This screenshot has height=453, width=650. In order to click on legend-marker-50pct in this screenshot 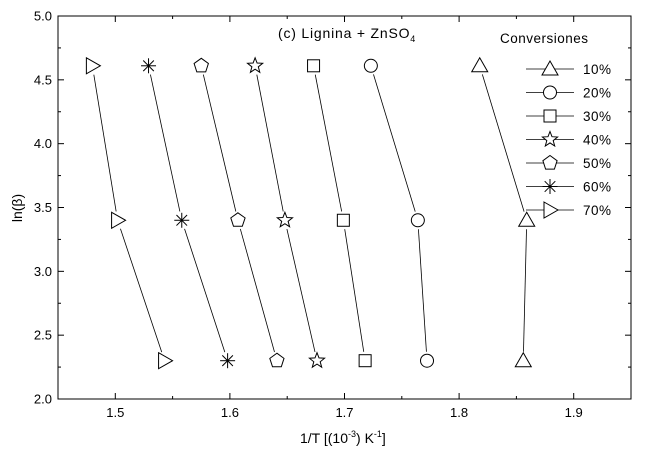, I will do `click(550, 162)`.